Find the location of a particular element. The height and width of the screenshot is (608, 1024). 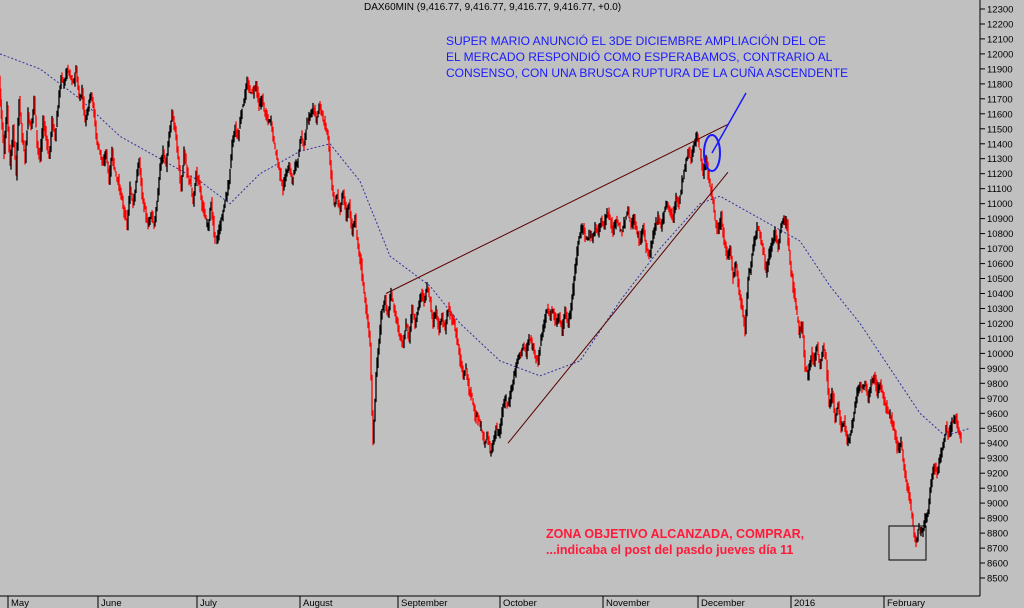

y-tick-label: 11500 is located at coordinates (1000, 129).